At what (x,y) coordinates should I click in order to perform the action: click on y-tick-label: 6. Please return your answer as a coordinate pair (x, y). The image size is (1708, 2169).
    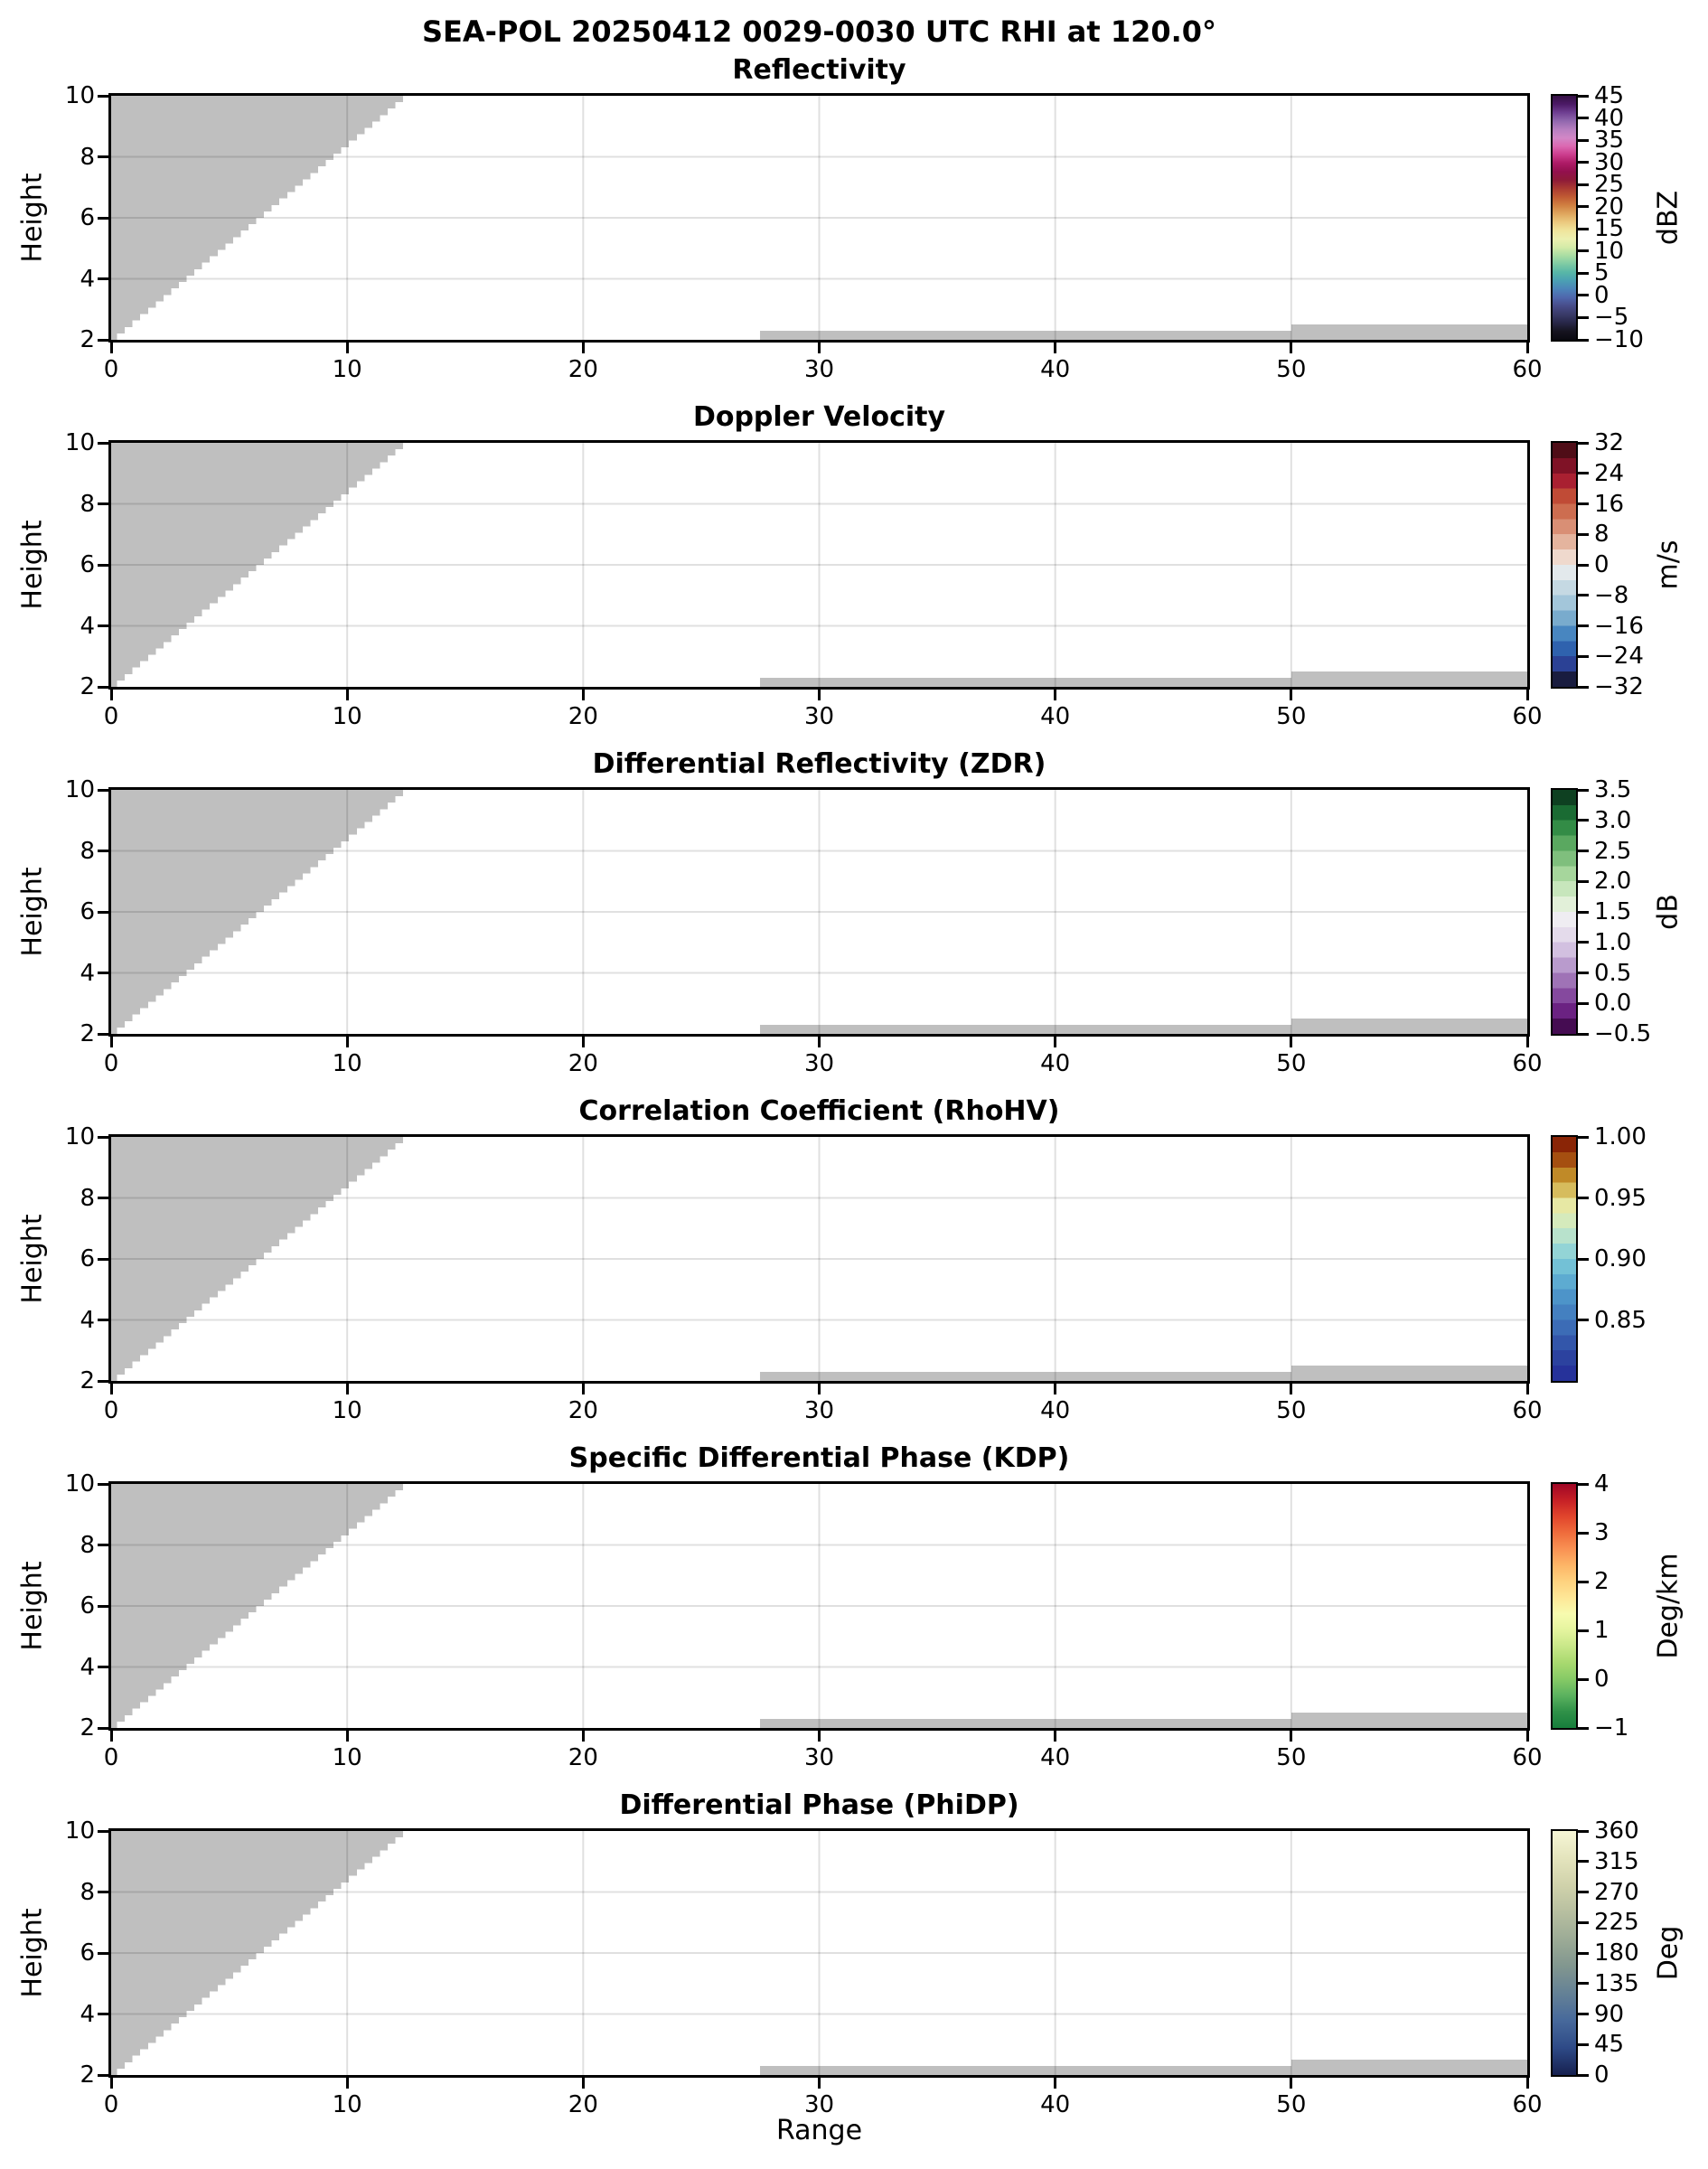
    Looking at the image, I should click on (87, 1606).